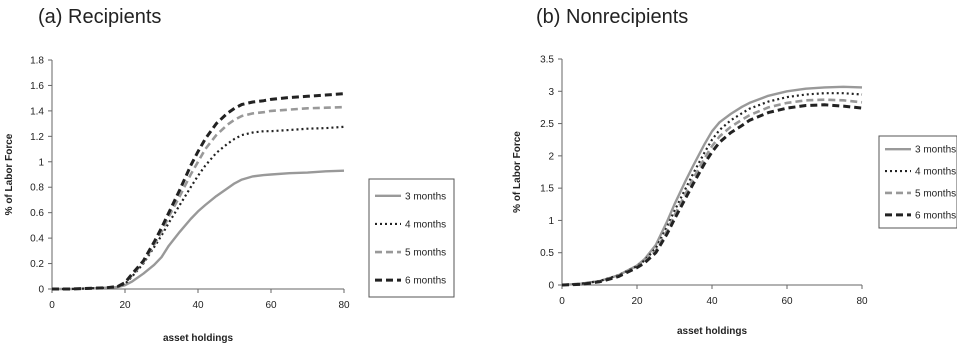 This screenshot has height=347, width=957. What do you see at coordinates (612, 17) in the screenshot?
I see `chart-title: (b) Nonrecipients` at bounding box center [612, 17].